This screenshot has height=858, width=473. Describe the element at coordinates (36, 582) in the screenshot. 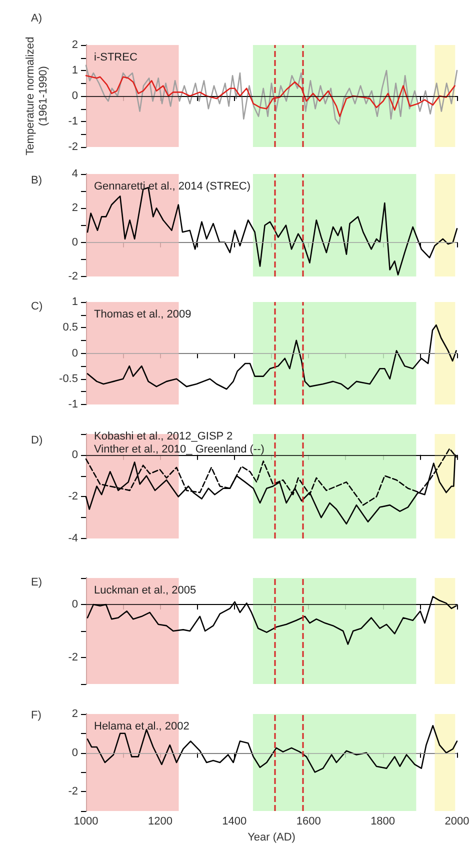

I see `chart-title: E)` at that location.